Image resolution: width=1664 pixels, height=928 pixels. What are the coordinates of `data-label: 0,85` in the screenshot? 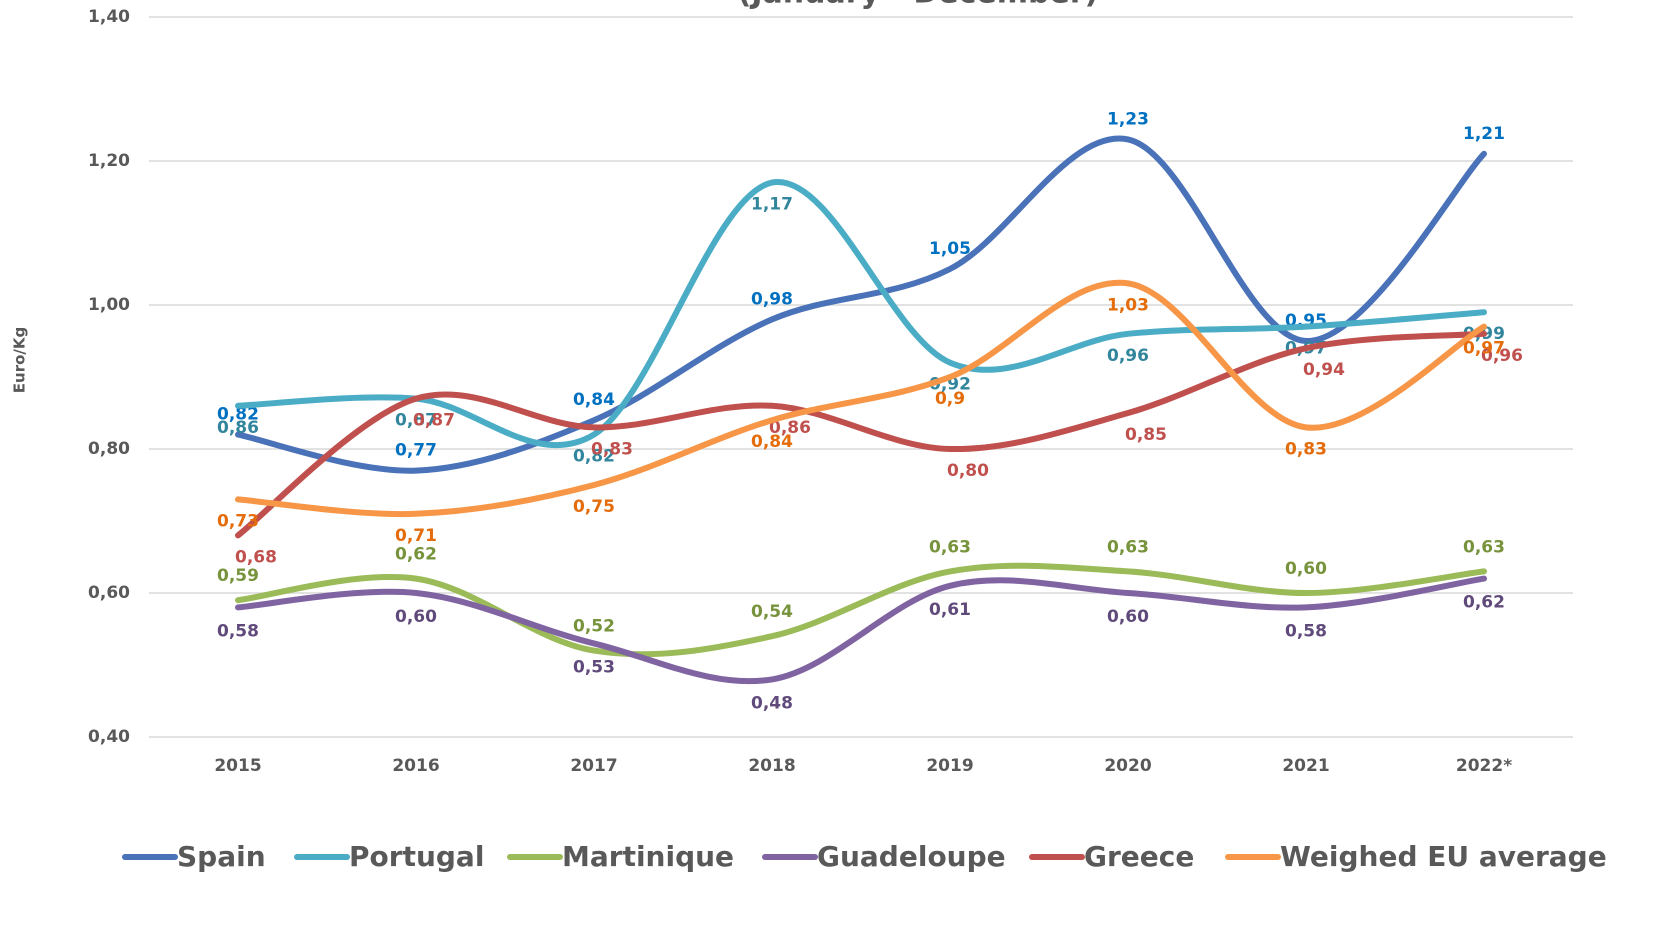 It's located at (1146, 435).